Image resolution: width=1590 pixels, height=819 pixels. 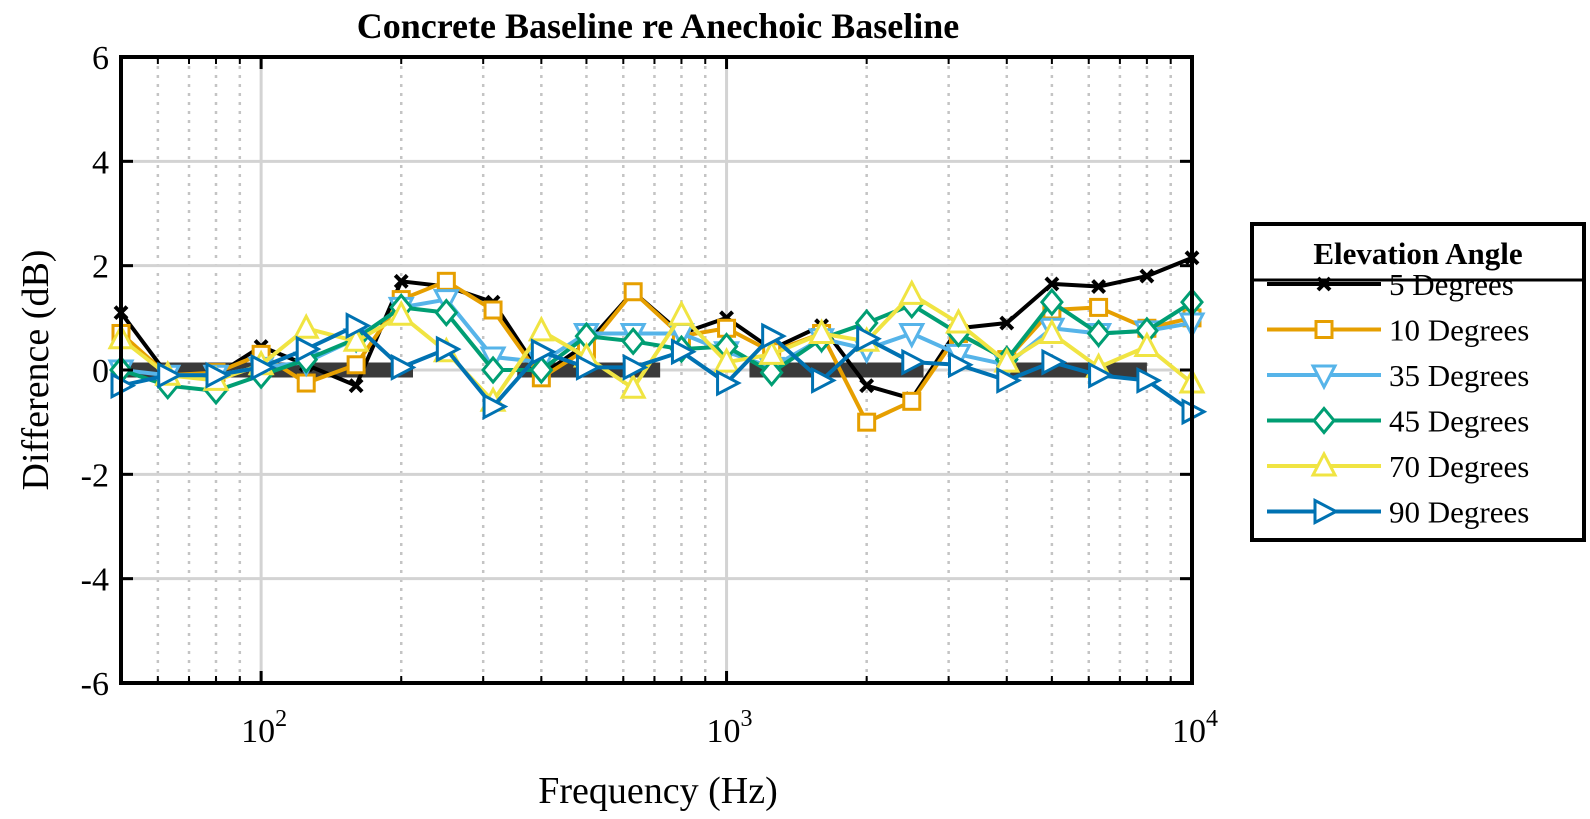 What do you see at coordinates (100, 58) in the screenshot?
I see `y-tick-label: 6` at bounding box center [100, 58].